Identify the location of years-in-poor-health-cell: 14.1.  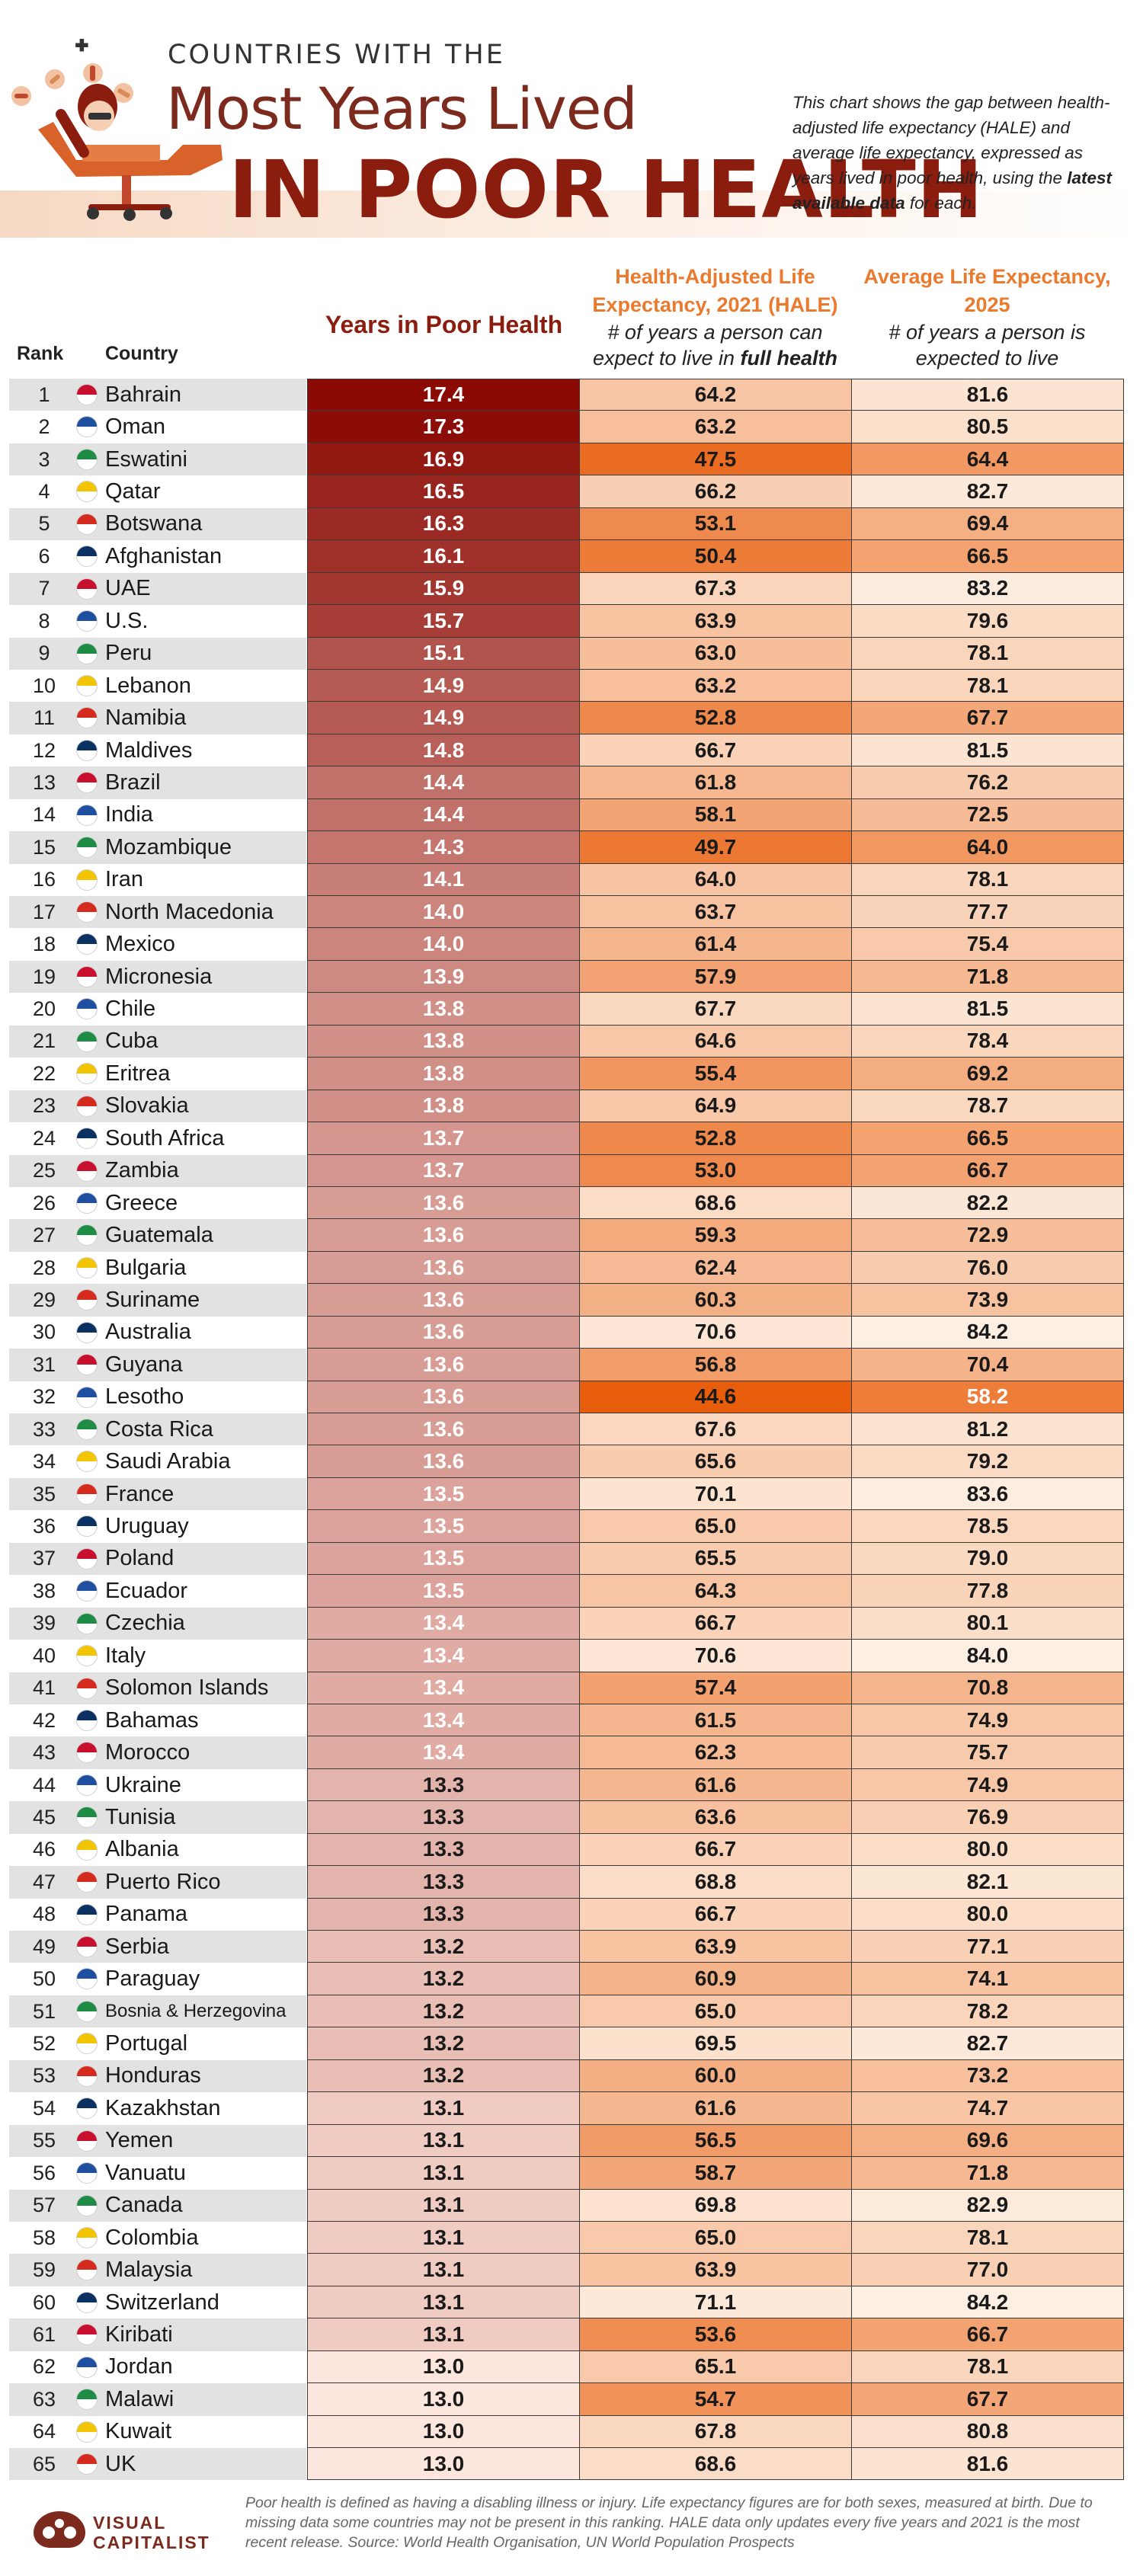
(443, 879).